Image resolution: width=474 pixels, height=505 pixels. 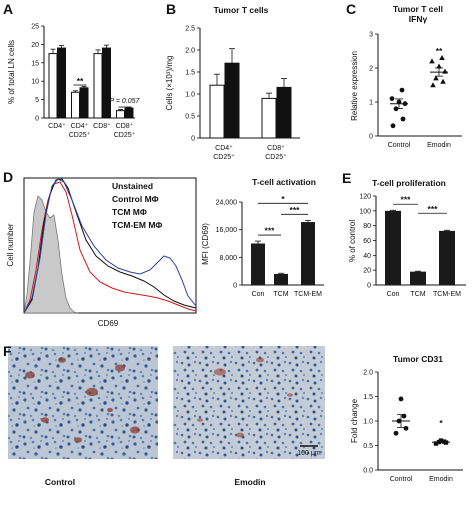 What do you see at coordinates (35, 63) in the screenshot?
I see `y-tick-label: 15` at bounding box center [35, 63].